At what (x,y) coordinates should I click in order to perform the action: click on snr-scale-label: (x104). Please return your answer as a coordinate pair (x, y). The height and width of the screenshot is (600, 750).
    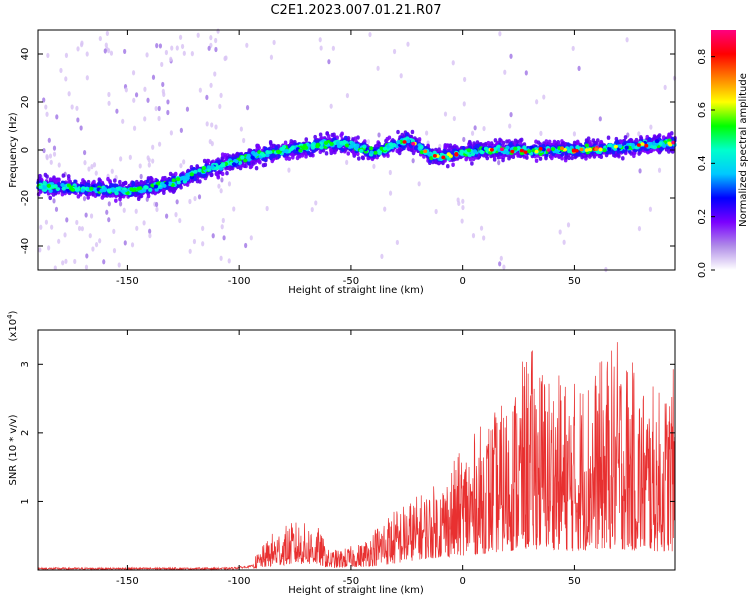
    Looking at the image, I should click on (12, 325).